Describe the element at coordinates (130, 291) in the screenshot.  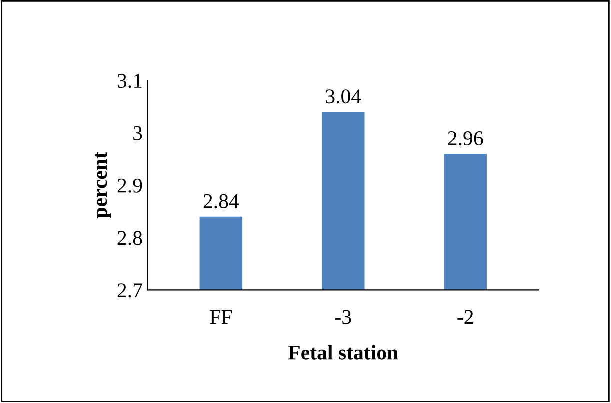
I see `y-tick-label: 2.7` at that location.